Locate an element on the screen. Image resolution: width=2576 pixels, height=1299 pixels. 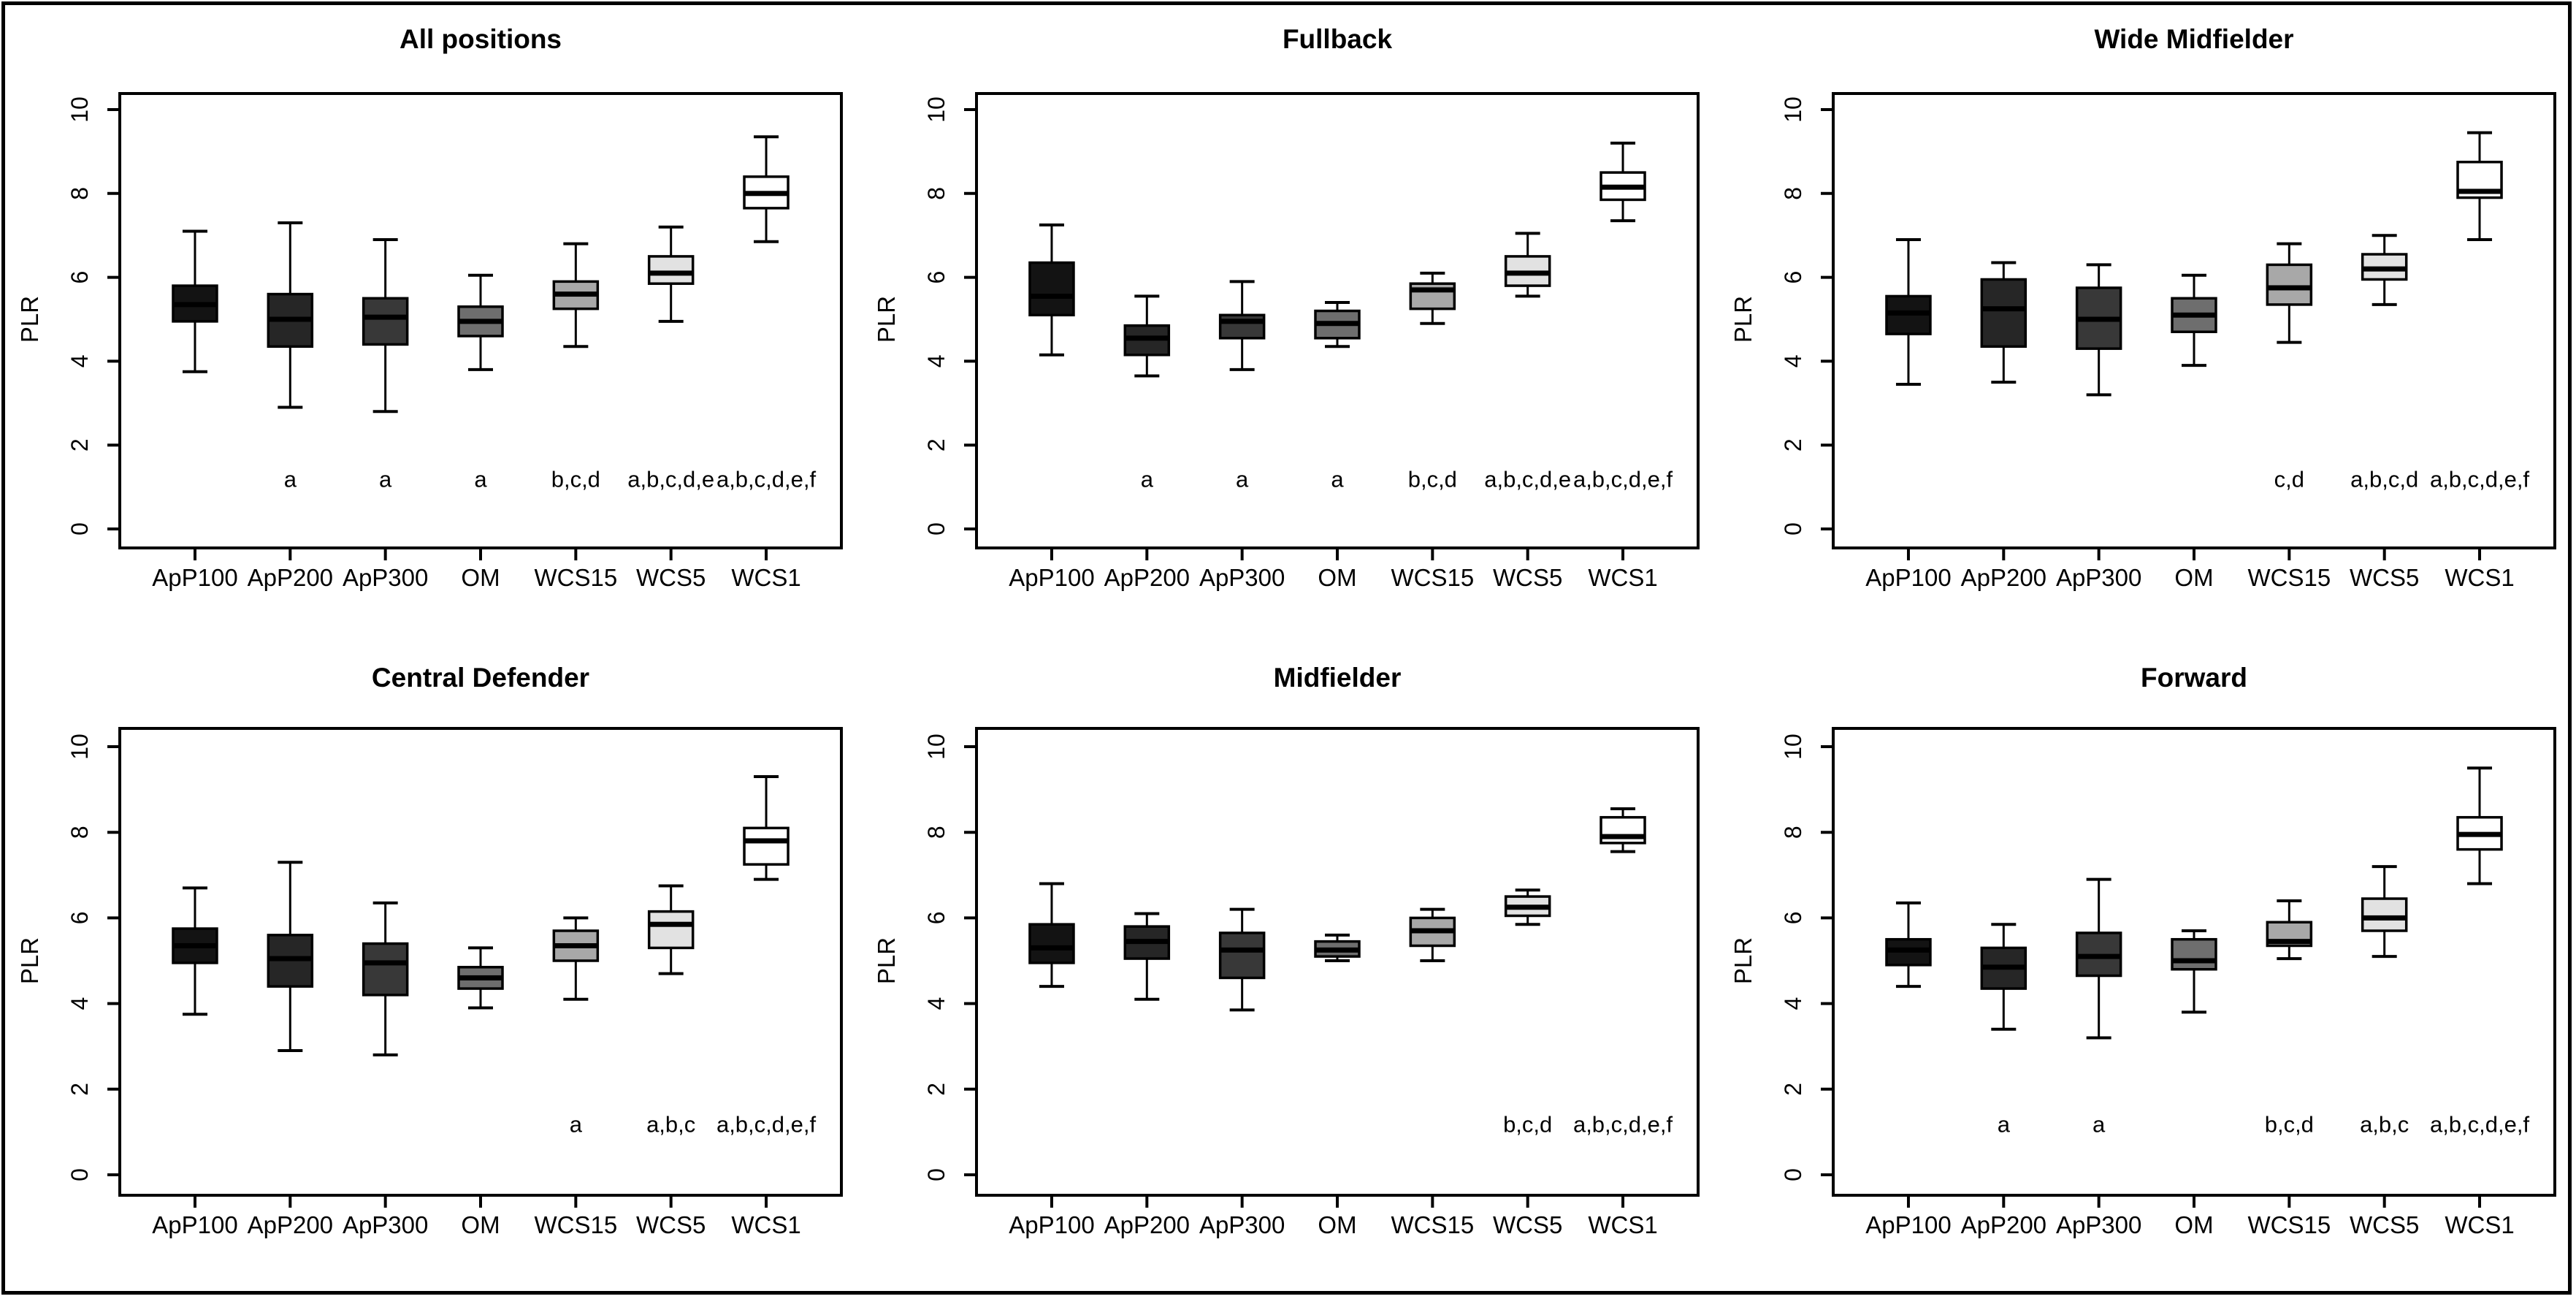
y-tick-label: 4 is located at coordinates (1793, 1003).